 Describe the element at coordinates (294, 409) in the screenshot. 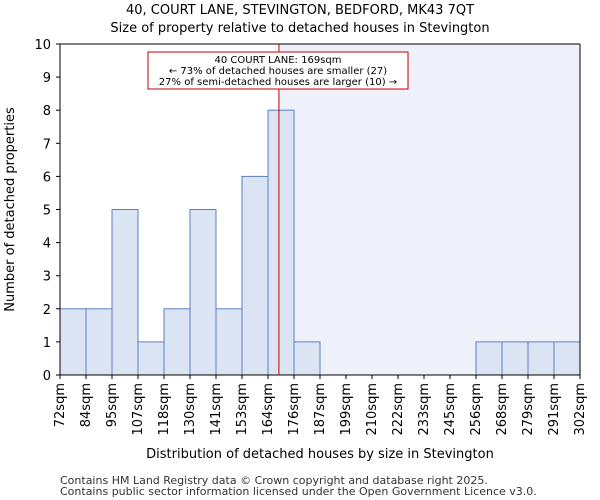

I see `x-tick-label: 176sqm` at that location.